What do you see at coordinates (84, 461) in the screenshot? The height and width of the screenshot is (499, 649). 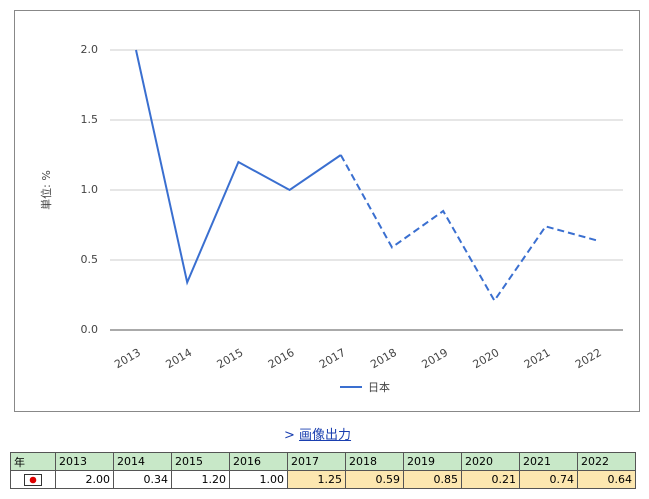 I see `header-cell: 2013` at bounding box center [84, 461].